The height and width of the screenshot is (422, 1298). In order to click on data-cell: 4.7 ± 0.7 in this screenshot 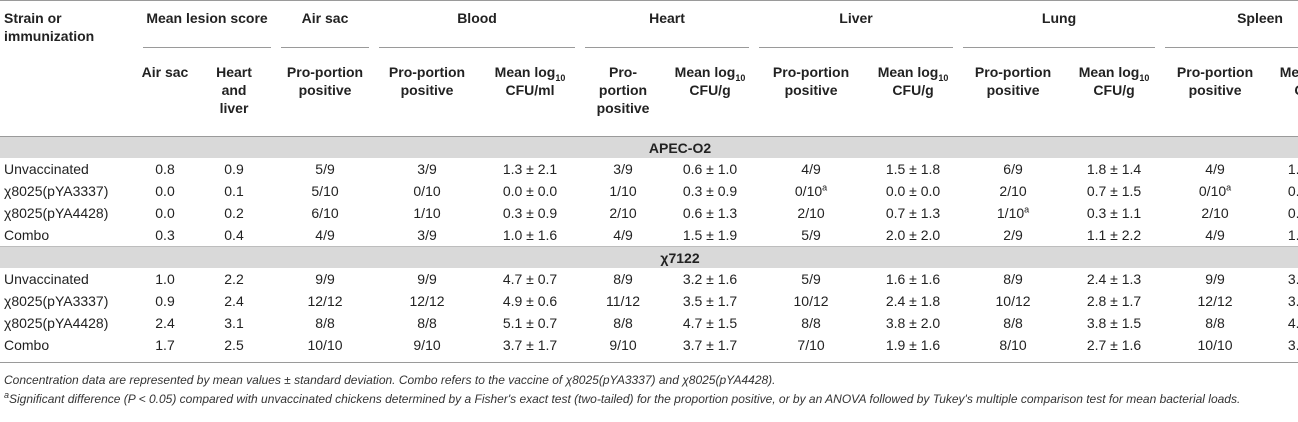, I will do `click(530, 279)`.